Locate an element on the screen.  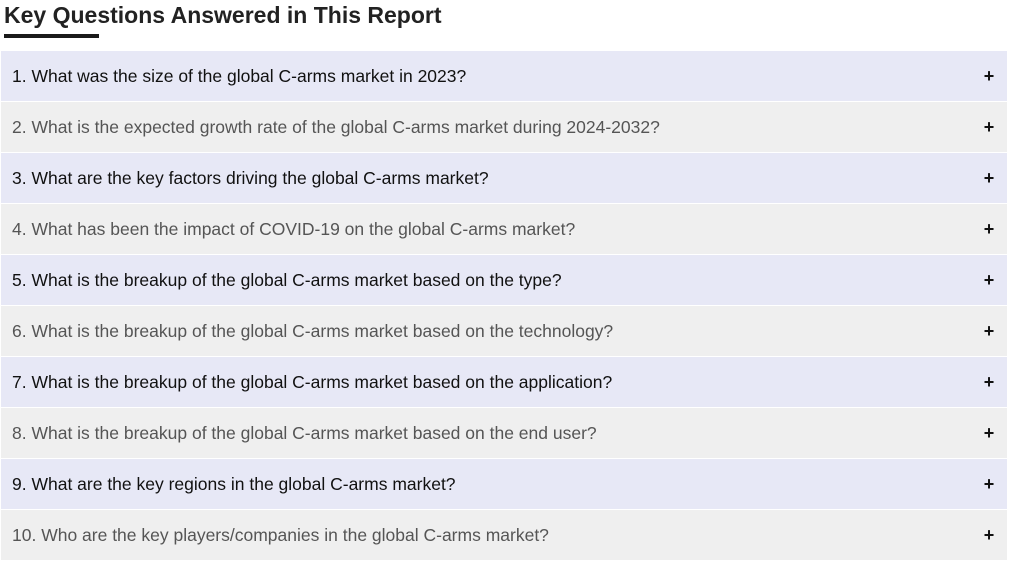
page-title: Key Questions Answered in This Report is located at coordinates (223, 15).